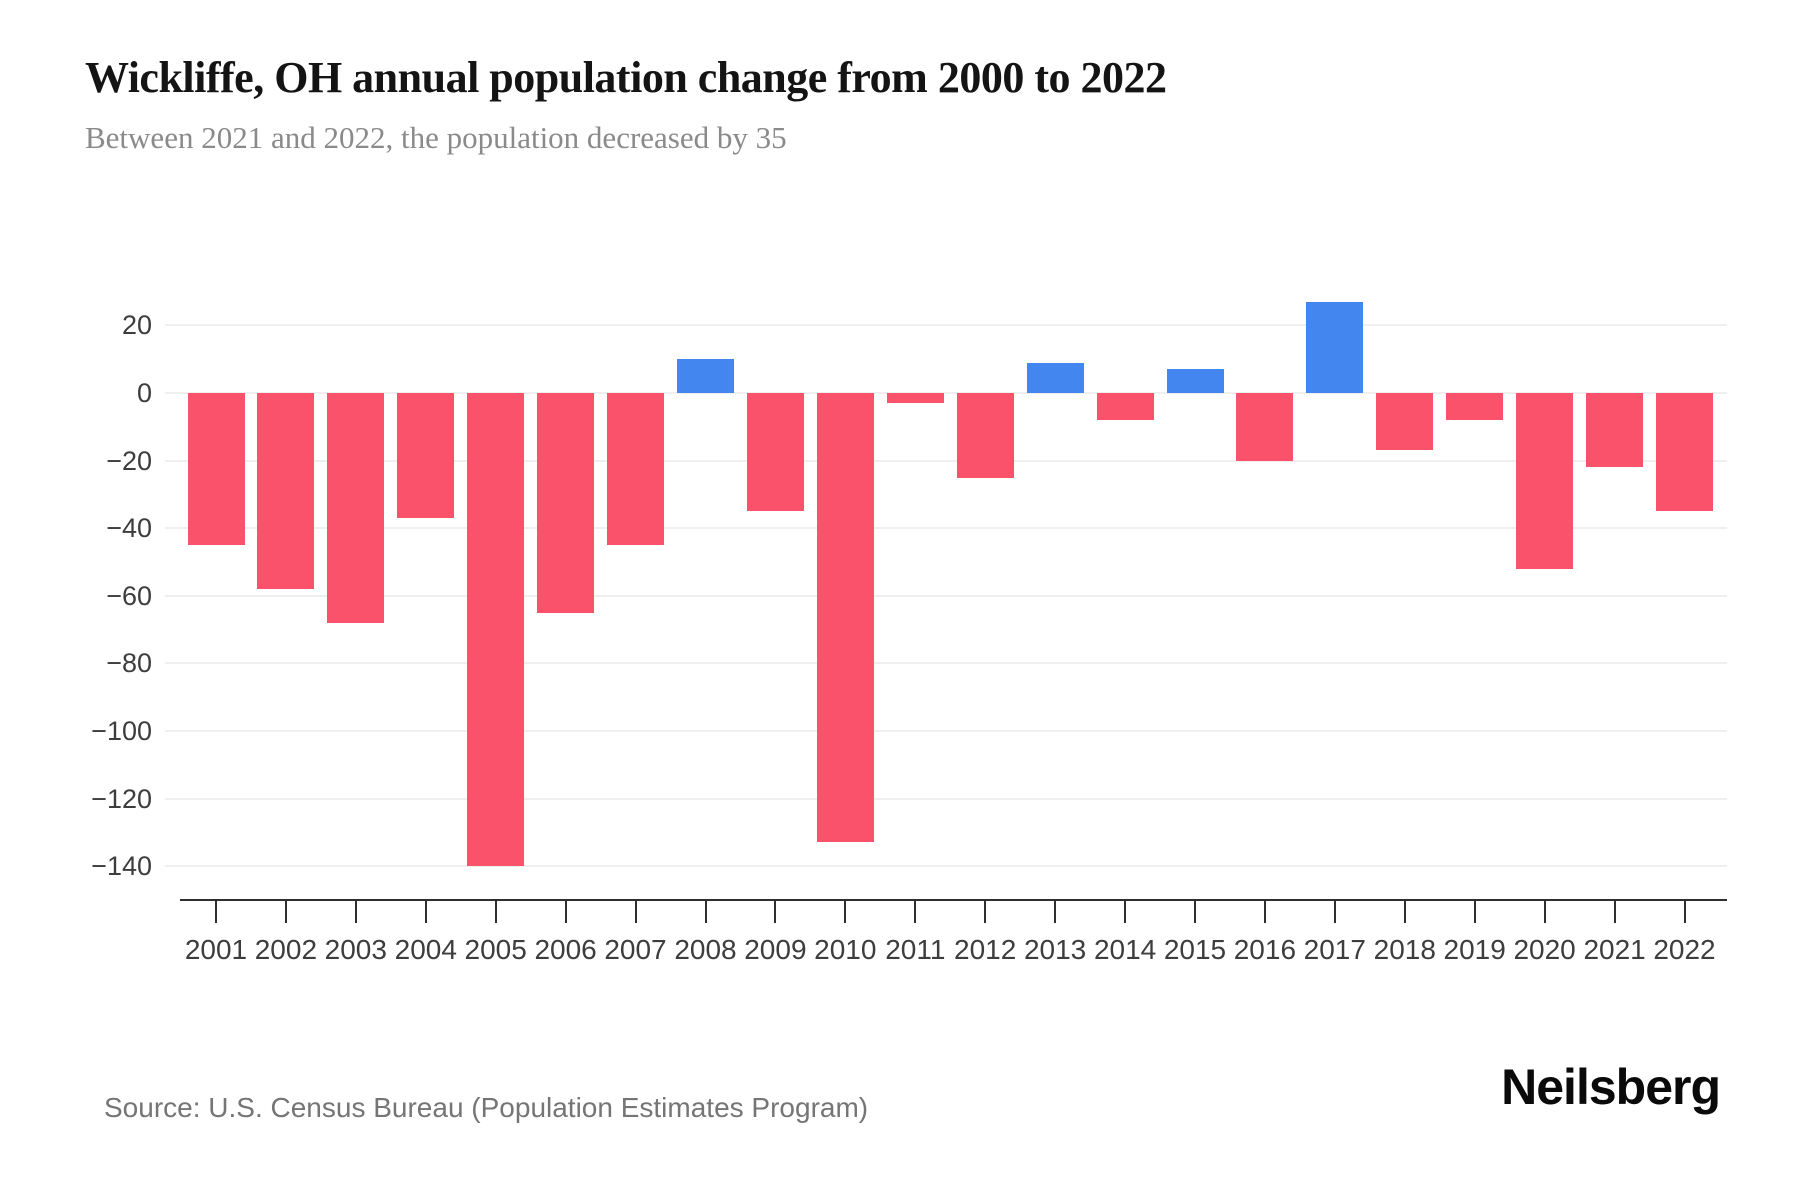 The image size is (1800, 1200). Describe the element at coordinates (985, 949) in the screenshot. I see `x-tick-label-2012: 2012` at that location.